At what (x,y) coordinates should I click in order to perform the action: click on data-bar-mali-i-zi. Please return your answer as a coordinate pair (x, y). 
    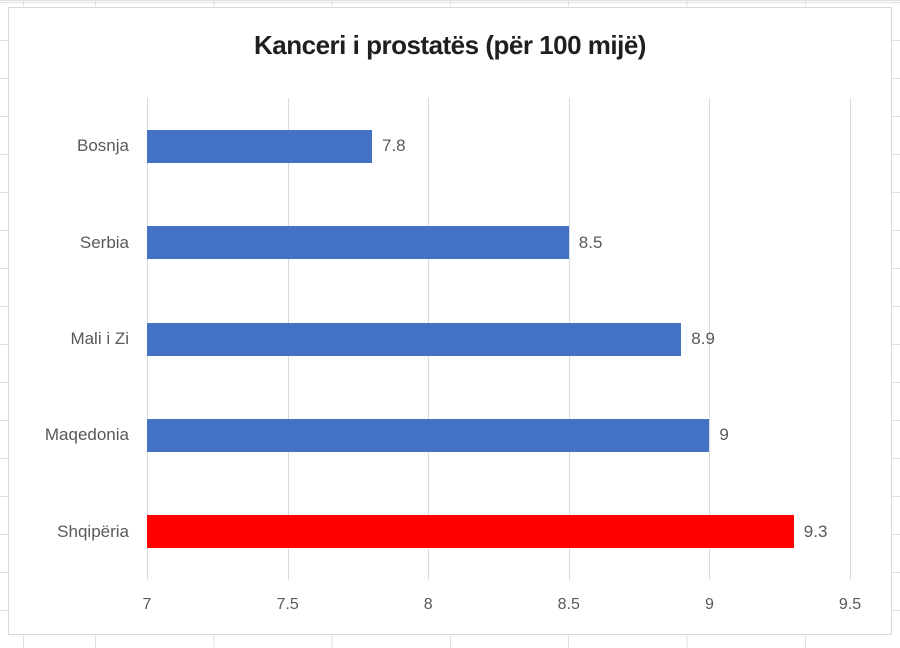
    Looking at the image, I should click on (414, 339).